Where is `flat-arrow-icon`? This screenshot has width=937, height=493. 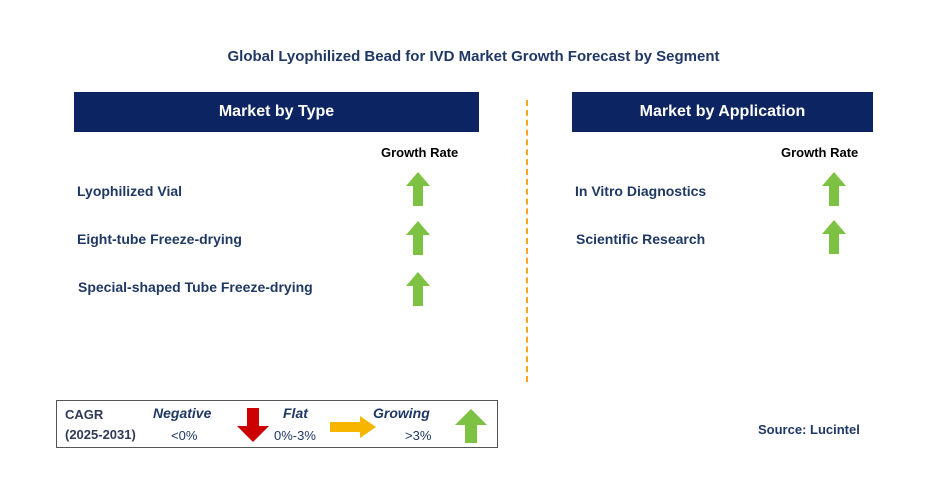
flat-arrow-icon is located at coordinates (353, 427).